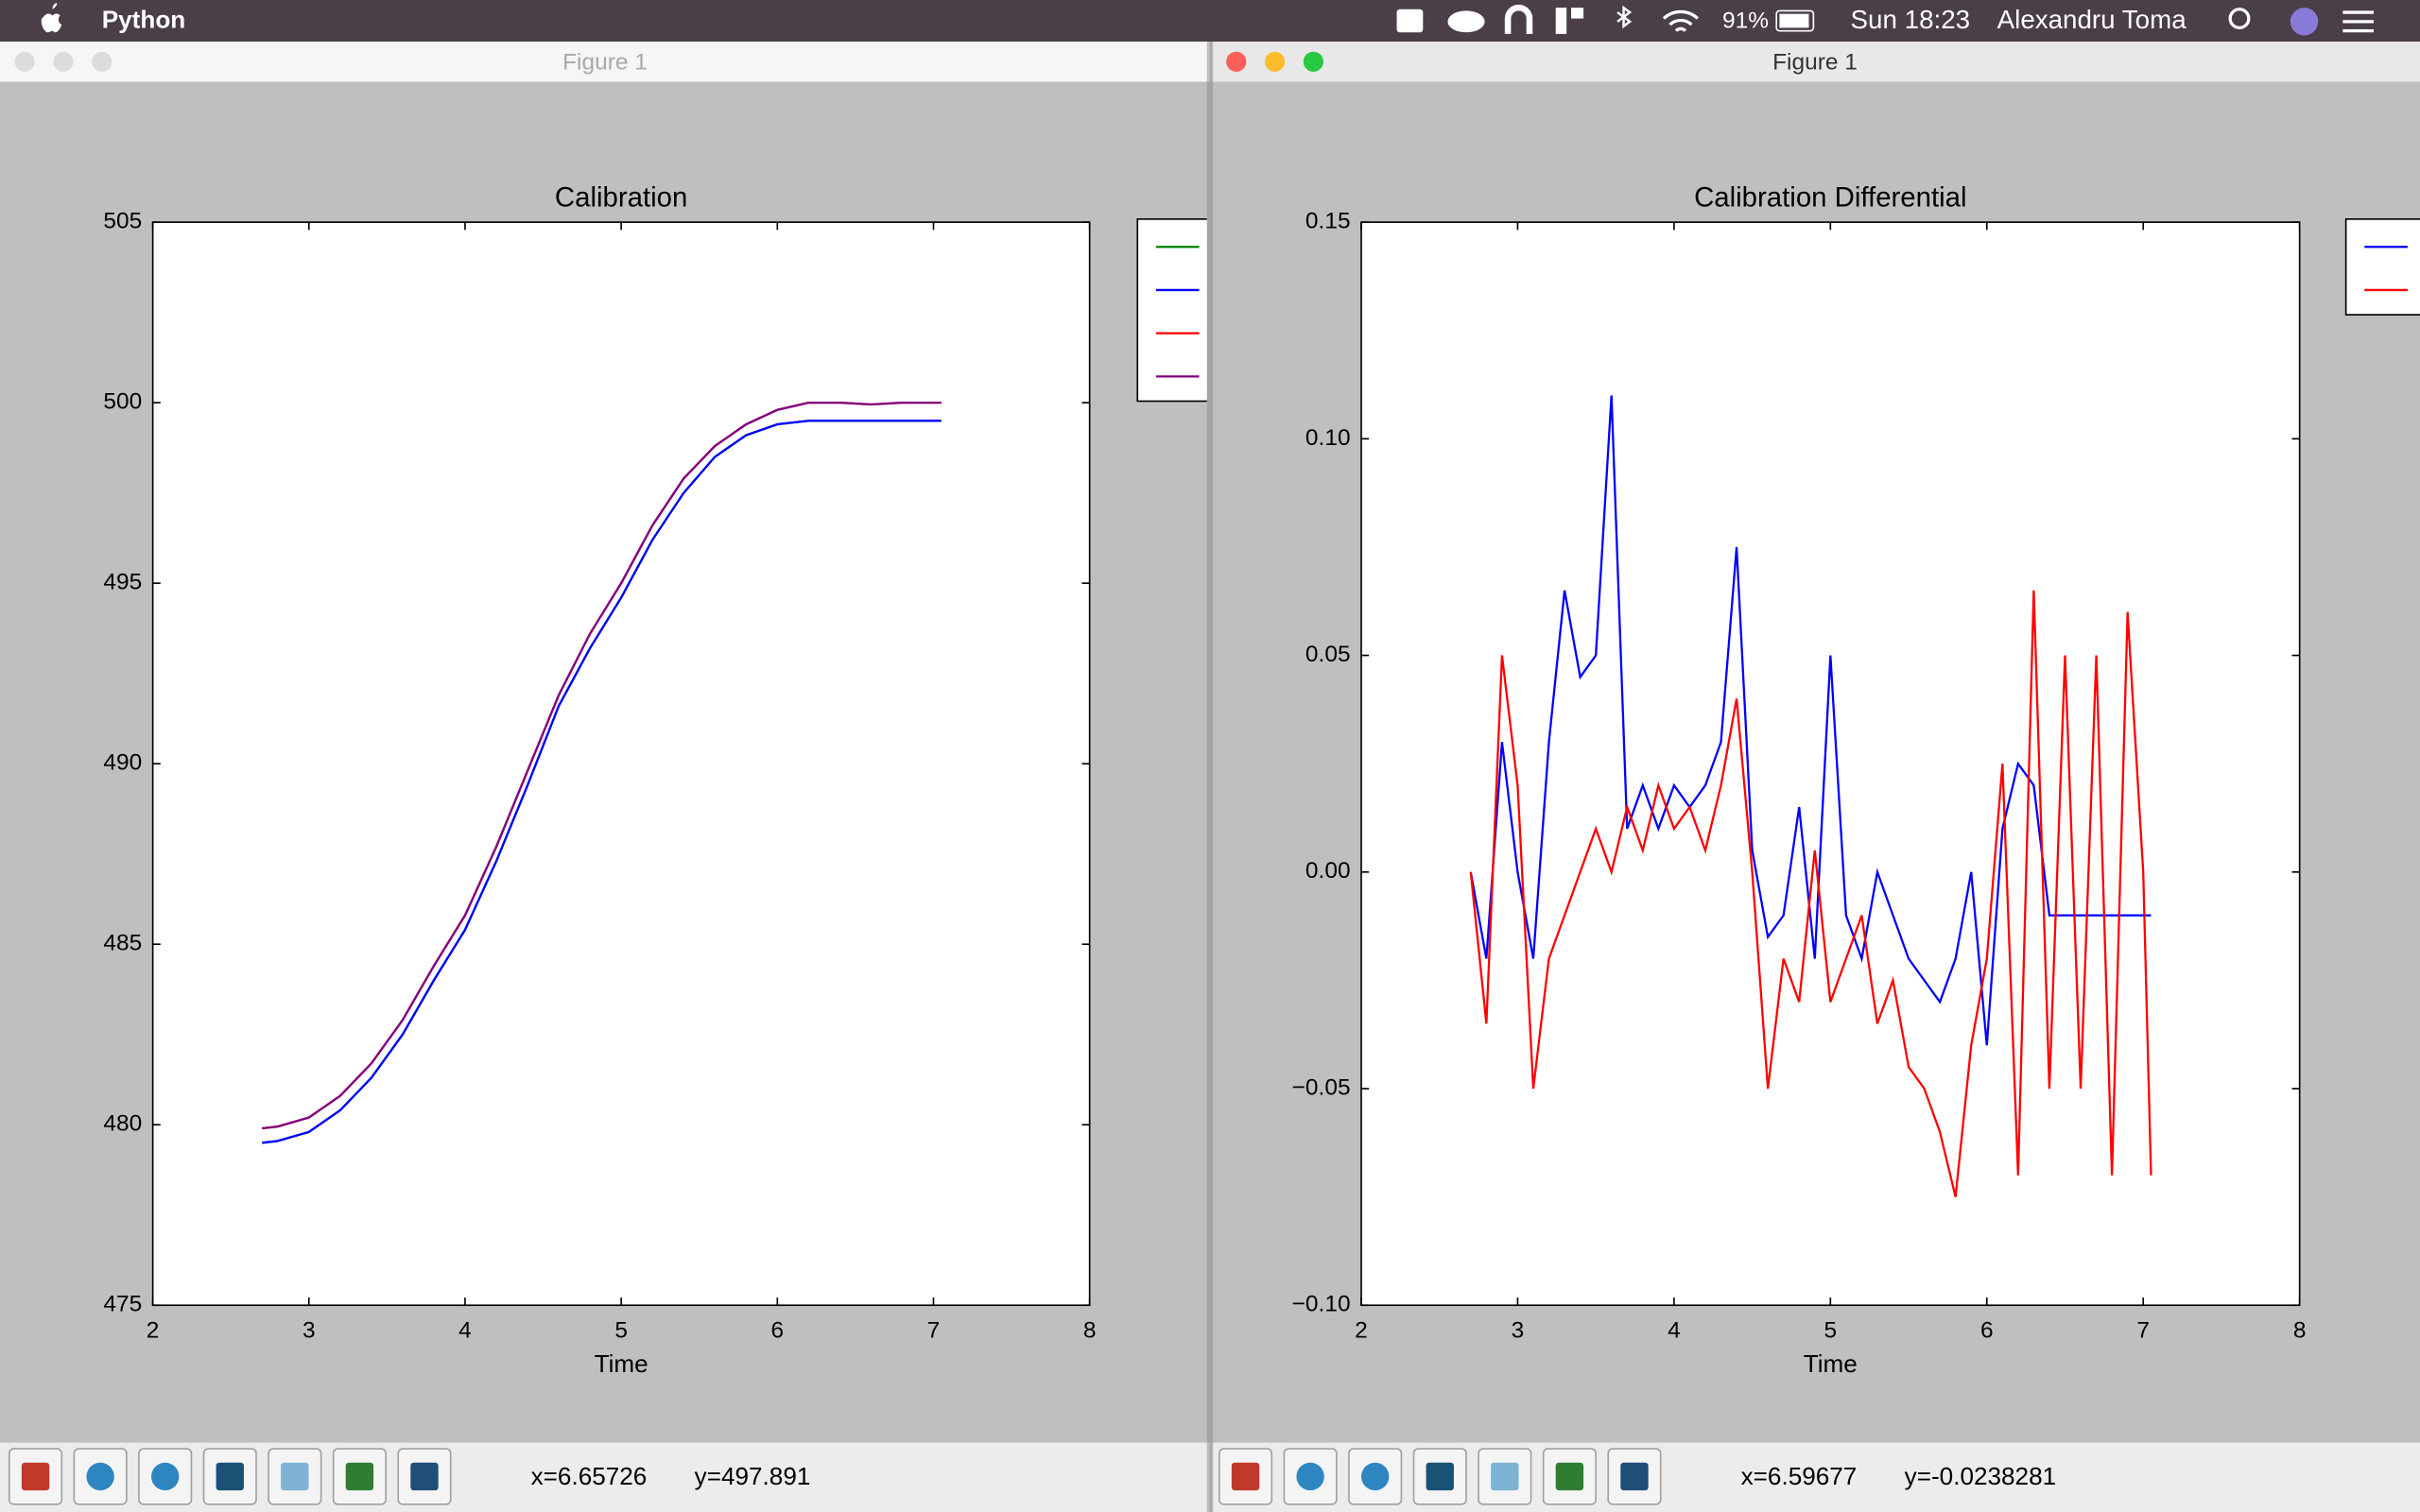 The image size is (2420, 1512). I want to click on y-tick-label: 475, so click(123, 1304).